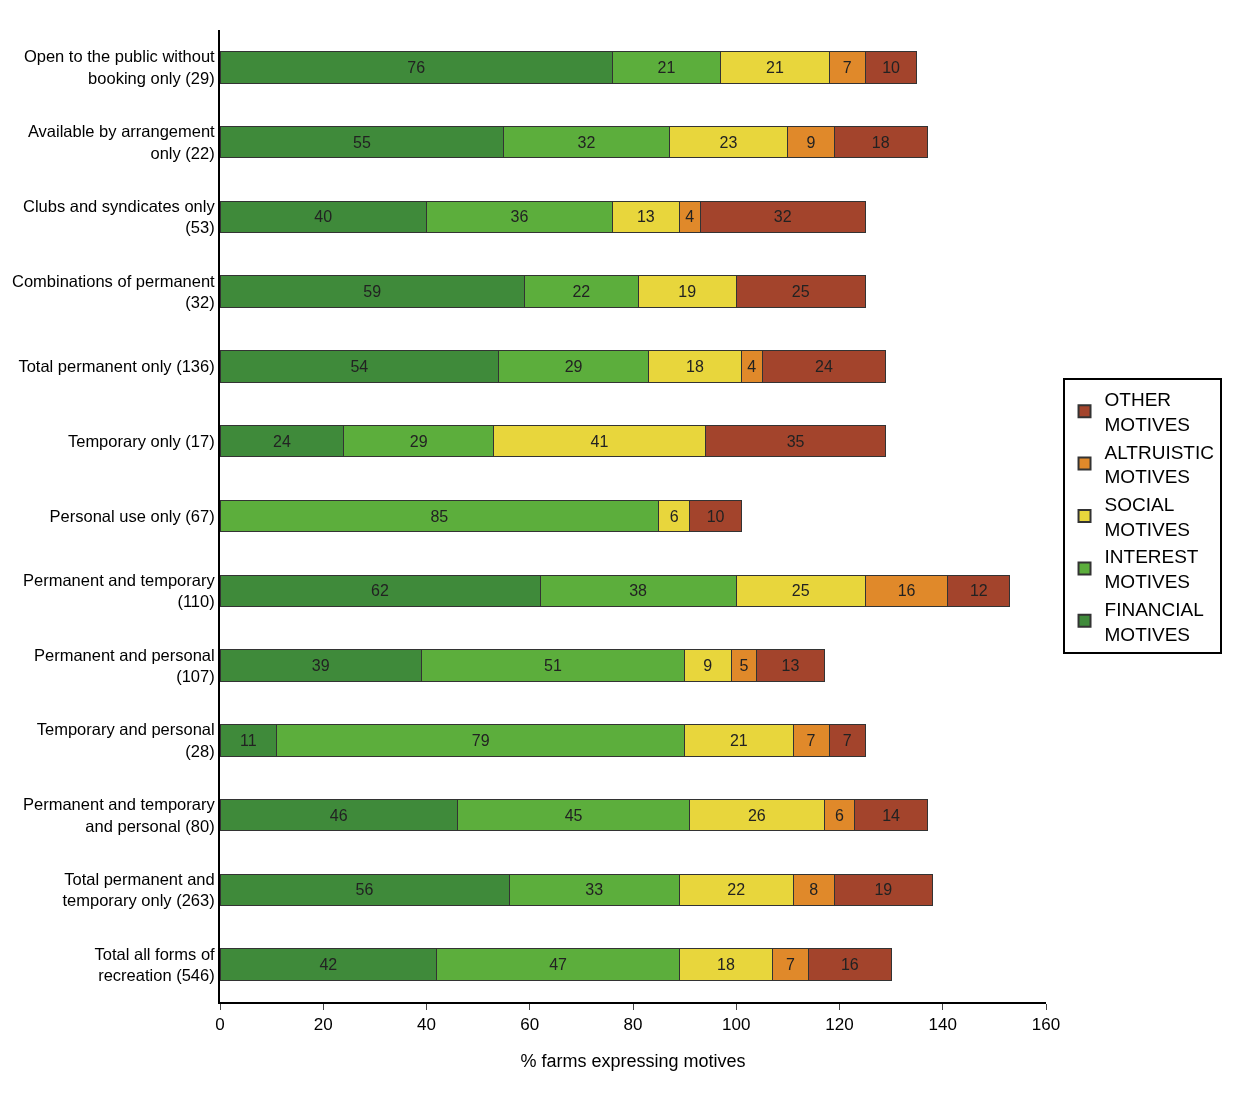 The image size is (1234, 1102). Describe the element at coordinates (1147, 517) in the screenshot. I see `legend-label: SOCIAL MOTIVES` at that location.